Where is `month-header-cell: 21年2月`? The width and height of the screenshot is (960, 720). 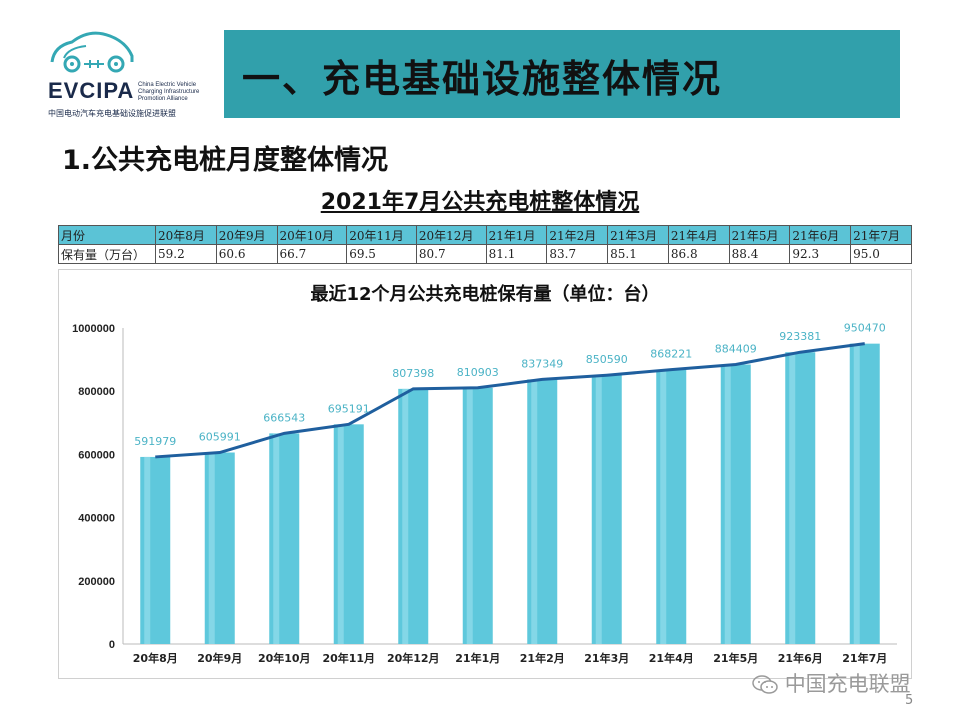
month-header-cell: 21年2月 is located at coordinates (577, 235).